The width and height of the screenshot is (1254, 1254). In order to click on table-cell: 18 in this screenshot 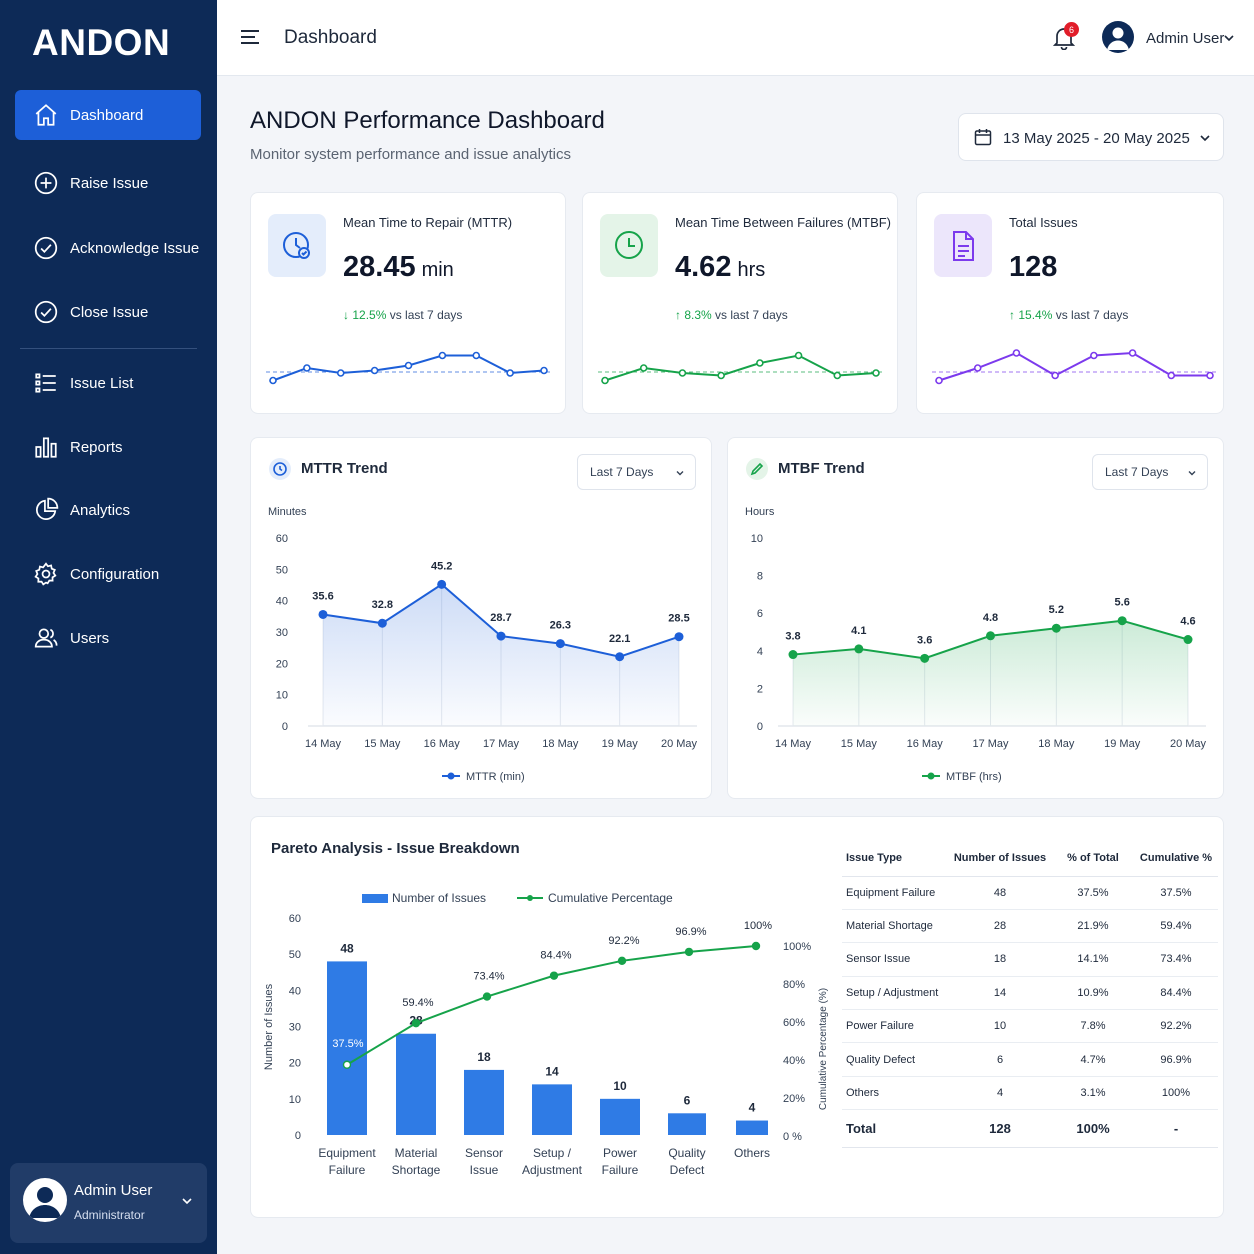, I will do `click(1000, 959)`.